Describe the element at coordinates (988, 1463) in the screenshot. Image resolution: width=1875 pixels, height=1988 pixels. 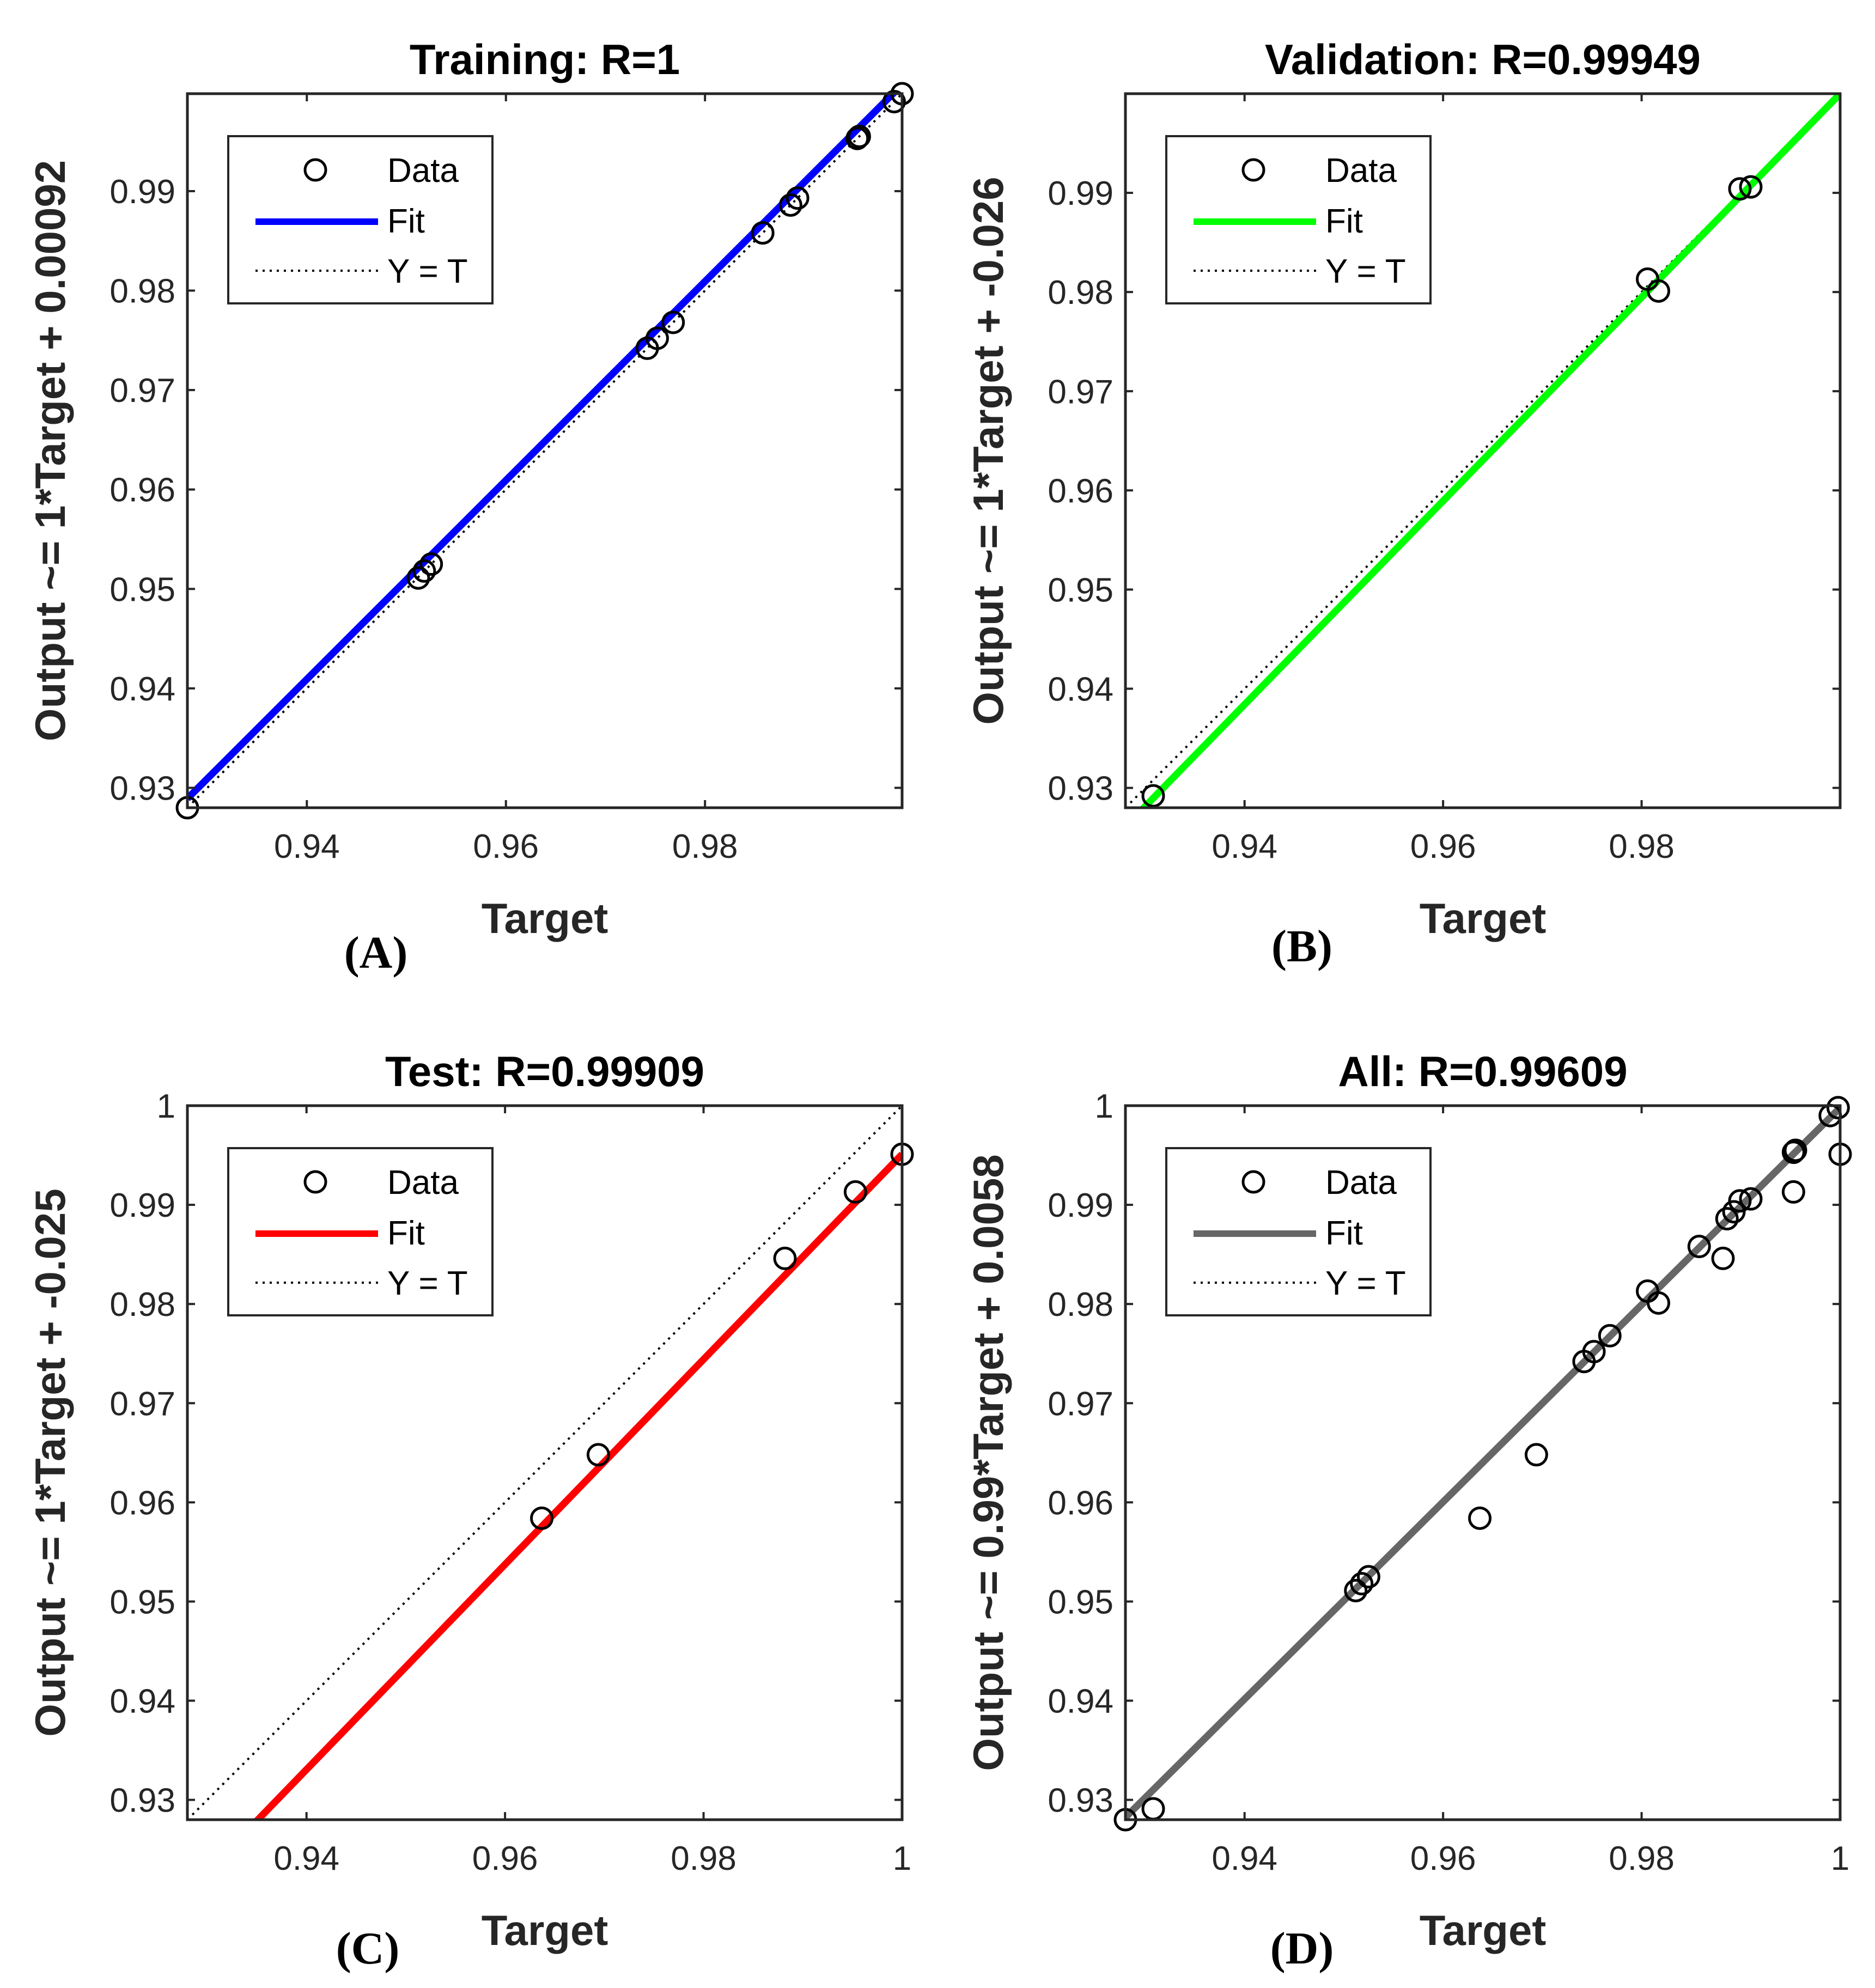
I see `y-axis-title: Output ~= 0.99*Target + 0.0058` at that location.